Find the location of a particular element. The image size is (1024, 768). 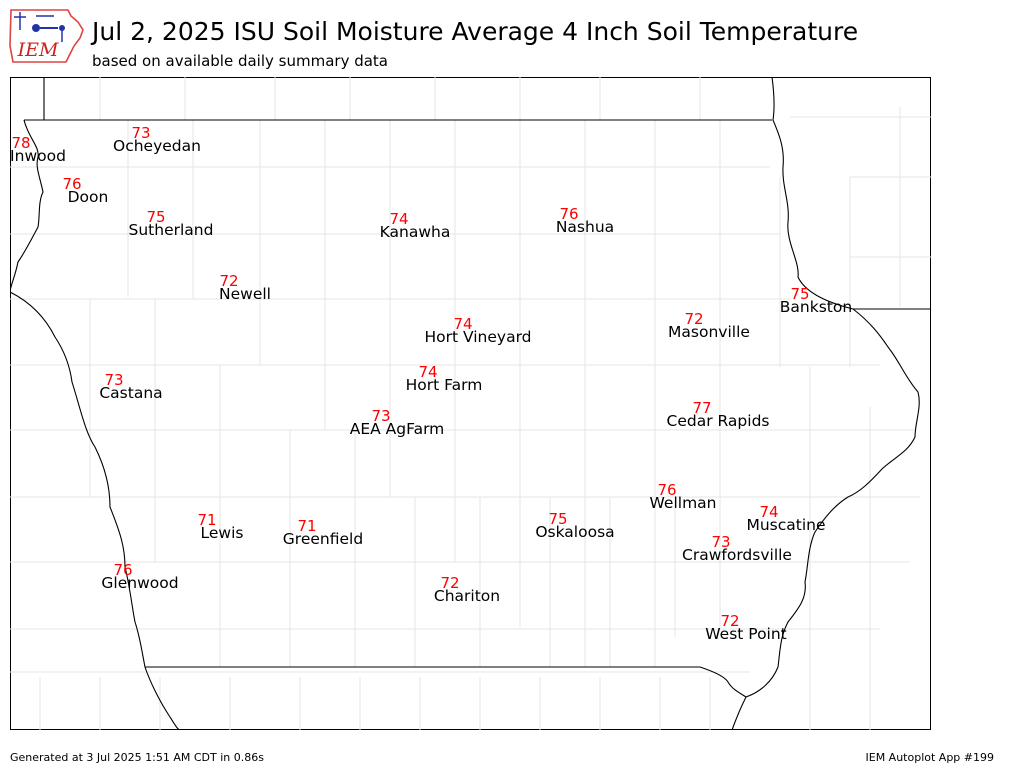

station-value-chariton: 72 is located at coordinates (449, 583).